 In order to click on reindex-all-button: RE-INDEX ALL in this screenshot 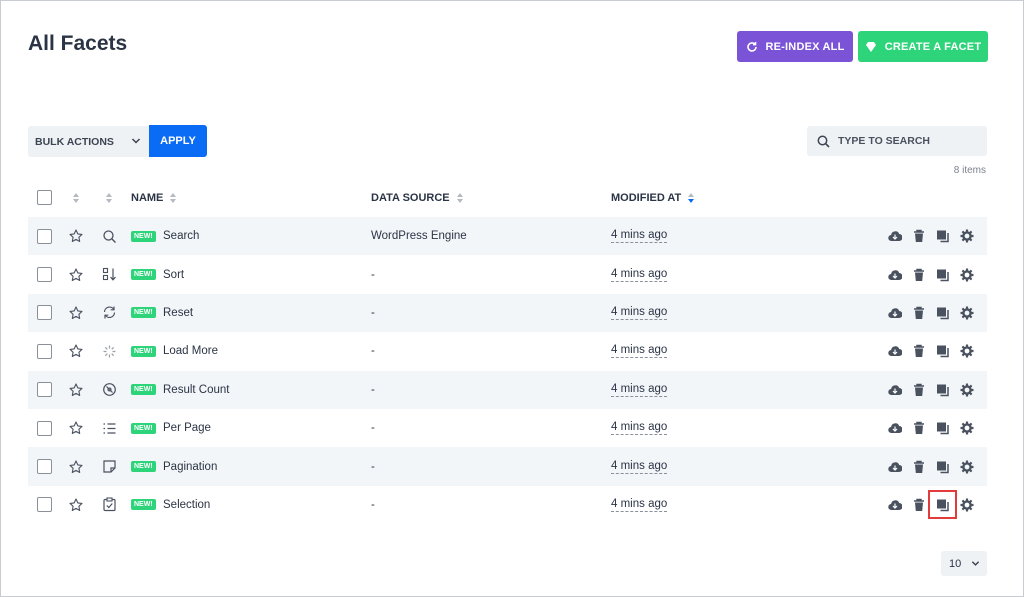, I will do `click(795, 46)`.